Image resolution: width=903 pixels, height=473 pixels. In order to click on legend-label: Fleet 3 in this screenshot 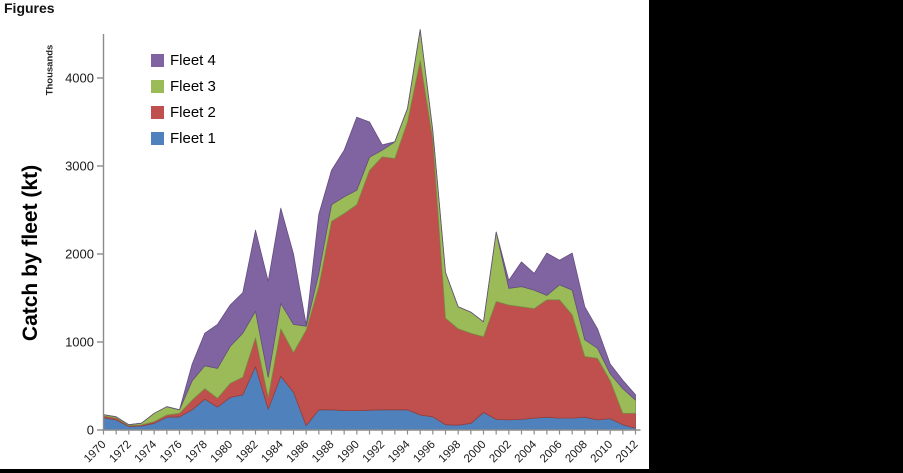, I will do `click(193, 86)`.